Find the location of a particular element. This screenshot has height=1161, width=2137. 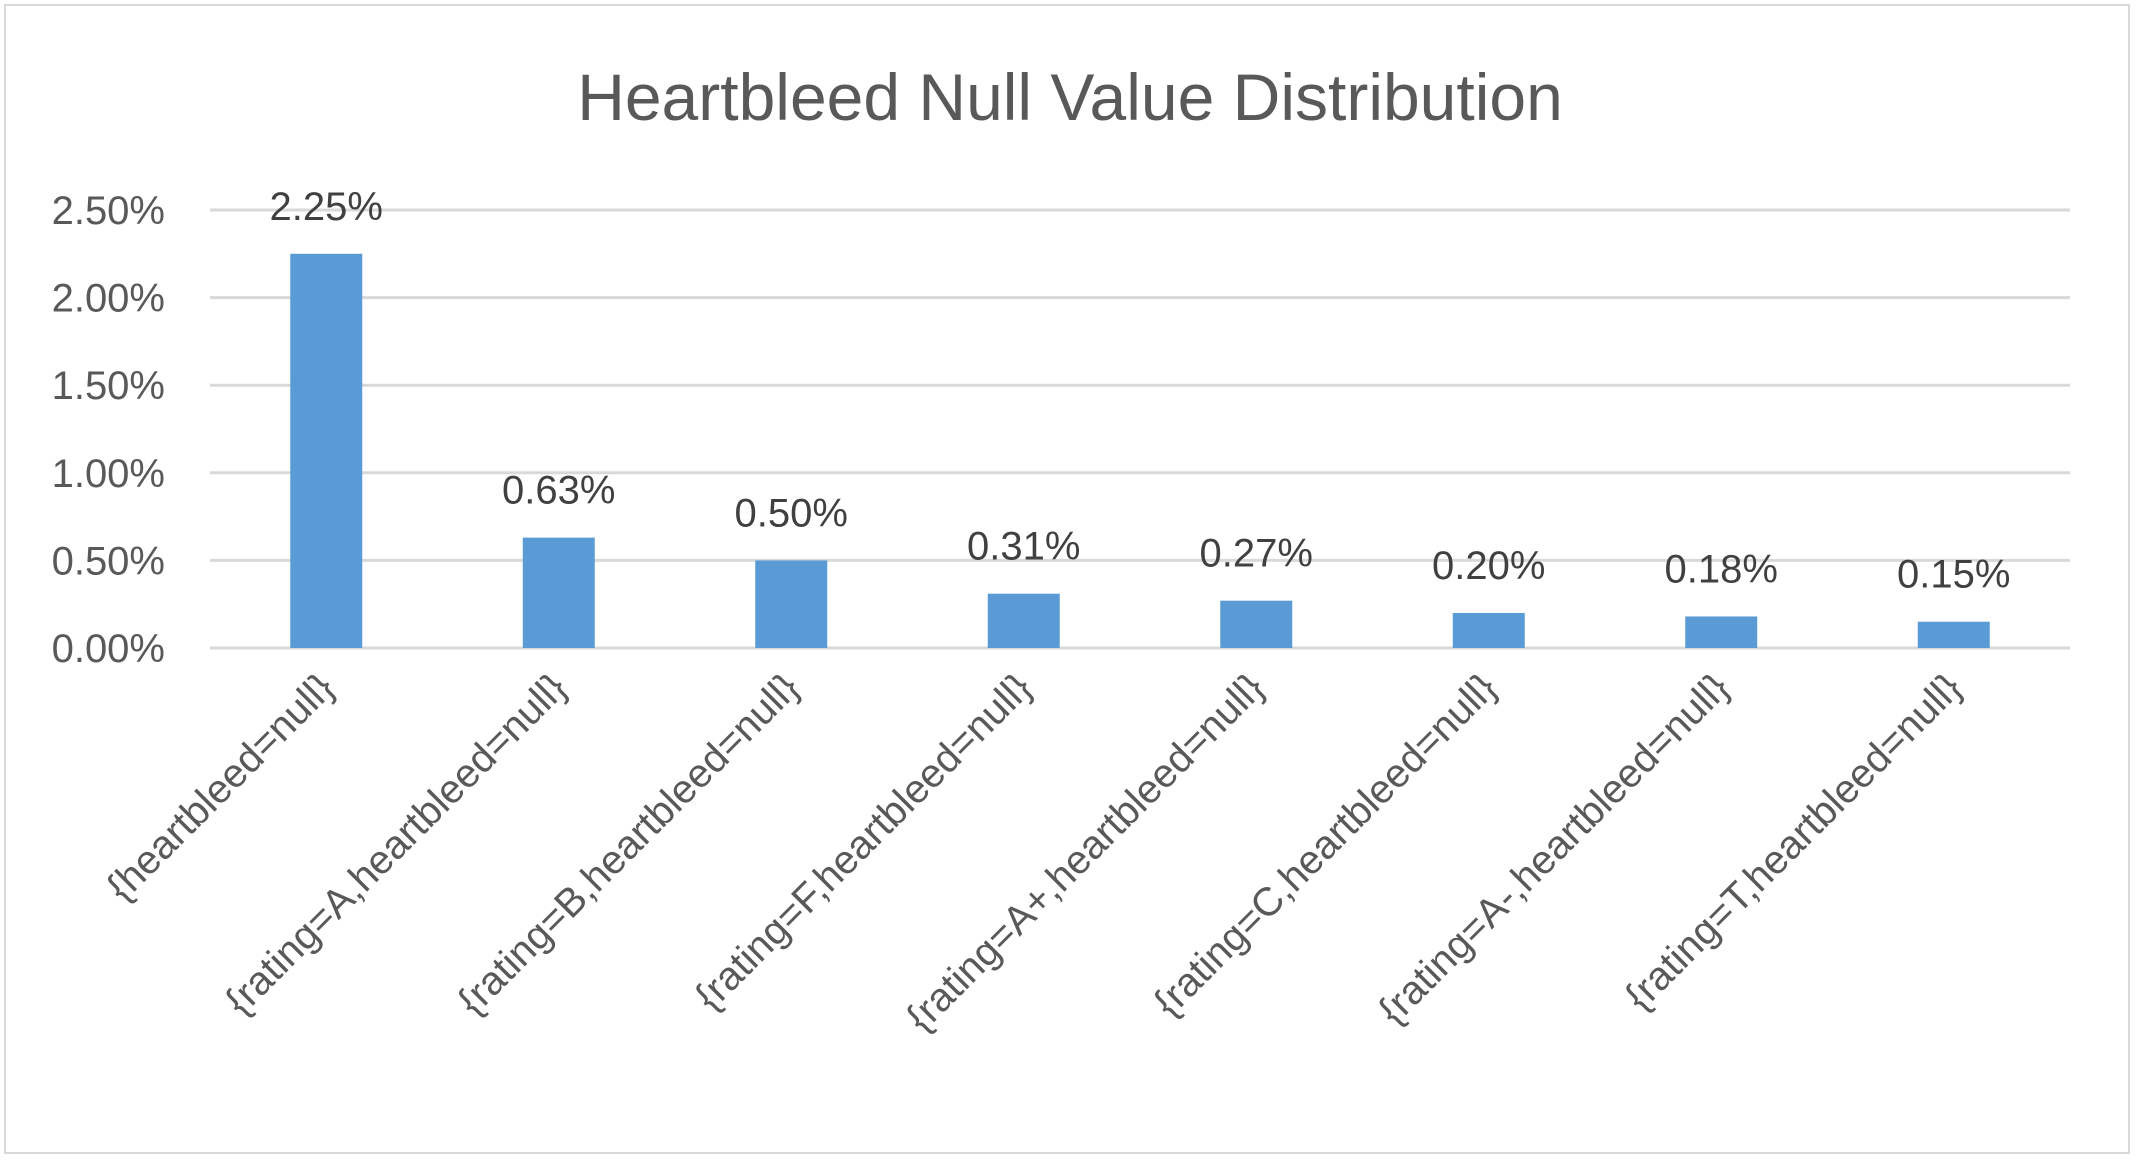

data-label: 0.27% is located at coordinates (1256, 554).